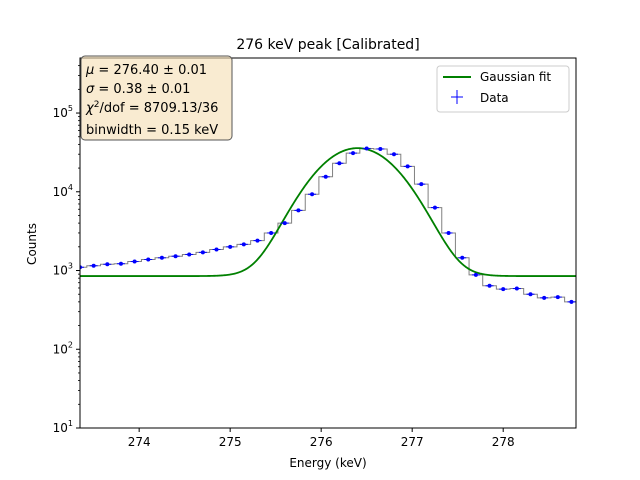 The image size is (640, 480). I want to click on stats-line: χ2/dof = 8709.13/36, so click(151, 108).